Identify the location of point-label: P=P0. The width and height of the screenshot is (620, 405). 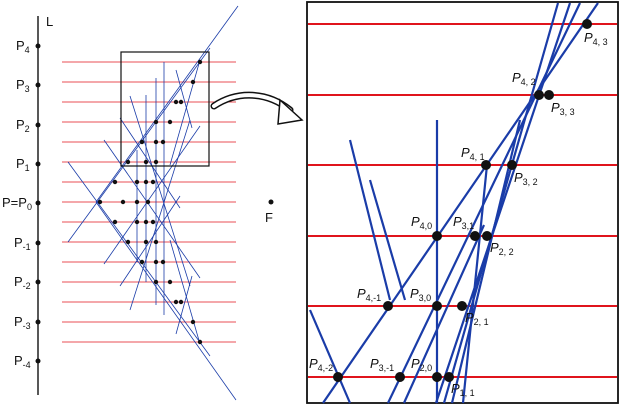
(17, 203).